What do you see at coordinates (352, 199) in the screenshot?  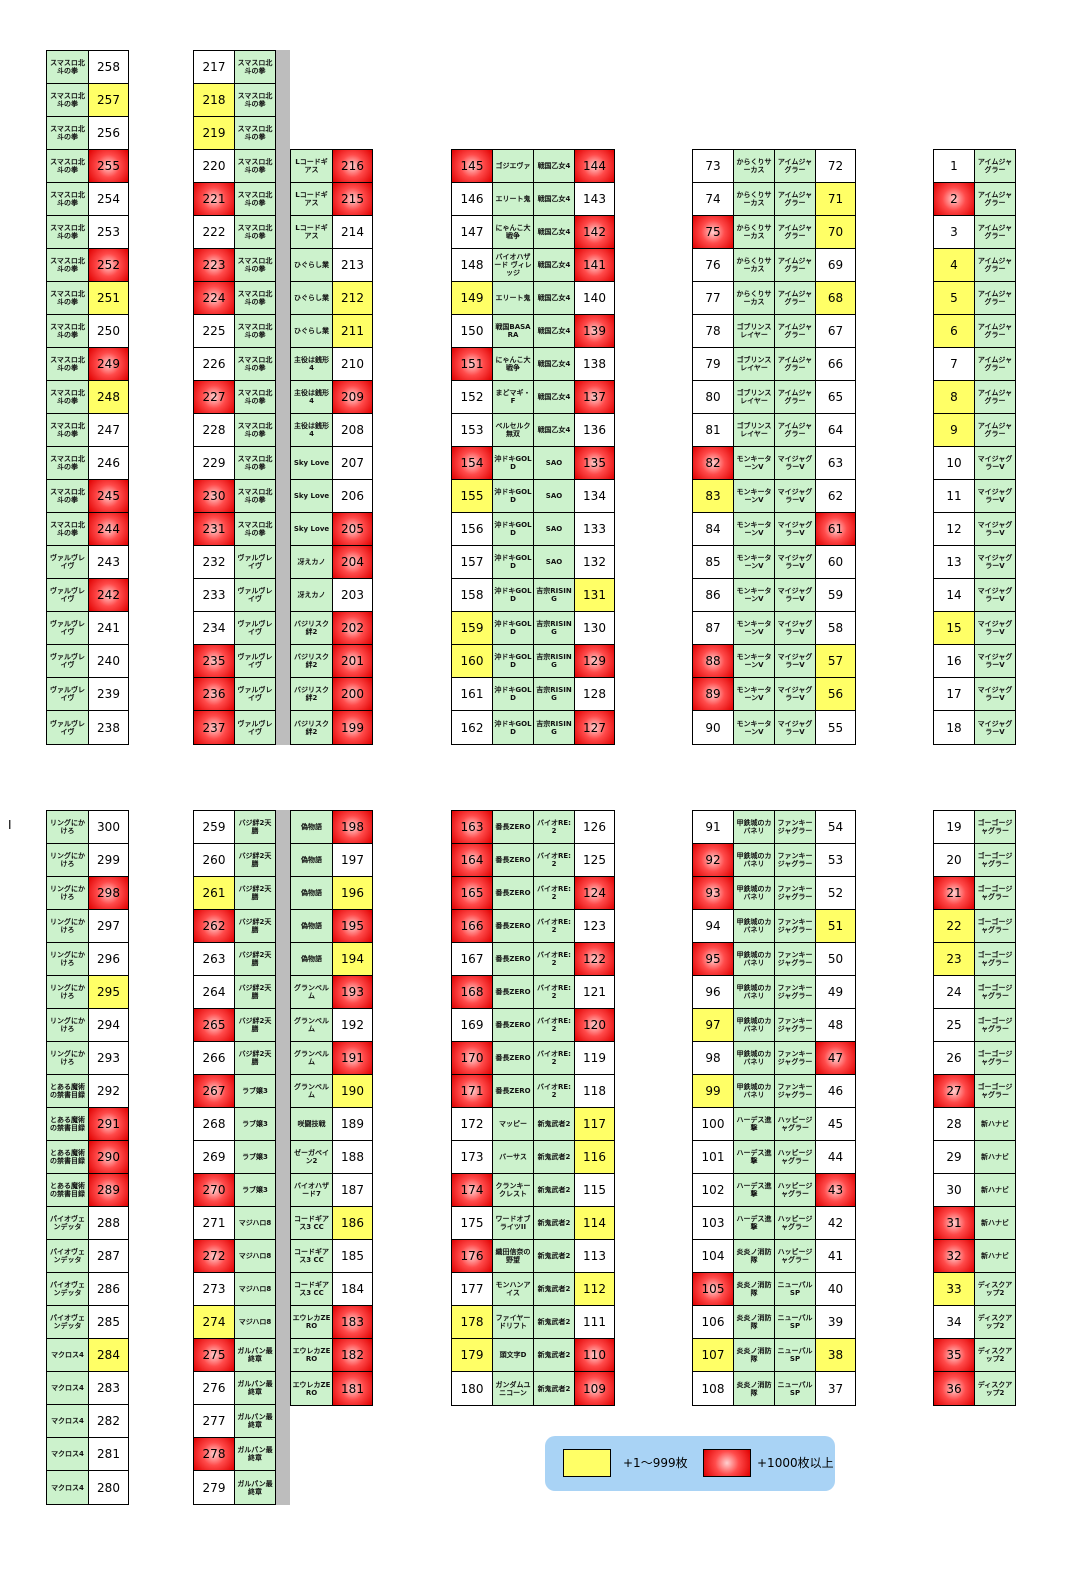 I see `machine-number: 215` at bounding box center [352, 199].